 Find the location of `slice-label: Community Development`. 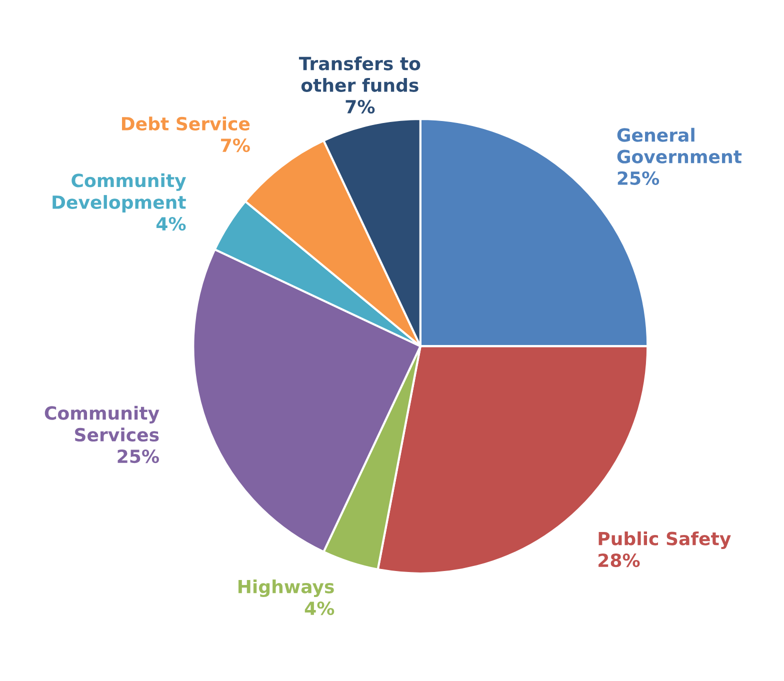

slice-label: Community Development is located at coordinates (119, 193).